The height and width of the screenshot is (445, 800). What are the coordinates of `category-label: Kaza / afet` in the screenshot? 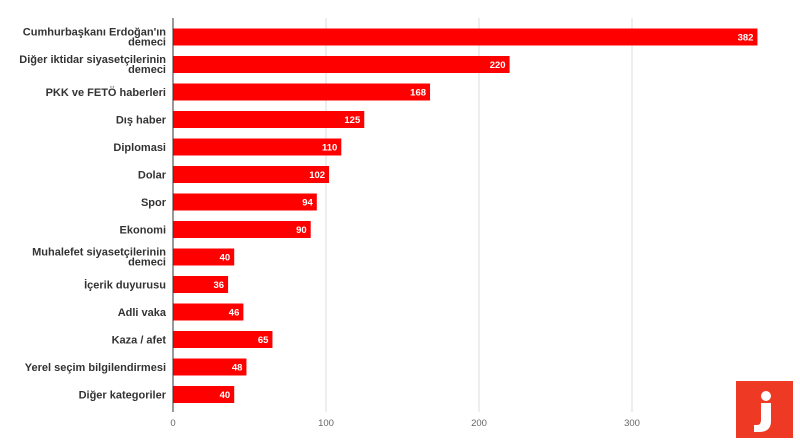 It's located at (139, 341).